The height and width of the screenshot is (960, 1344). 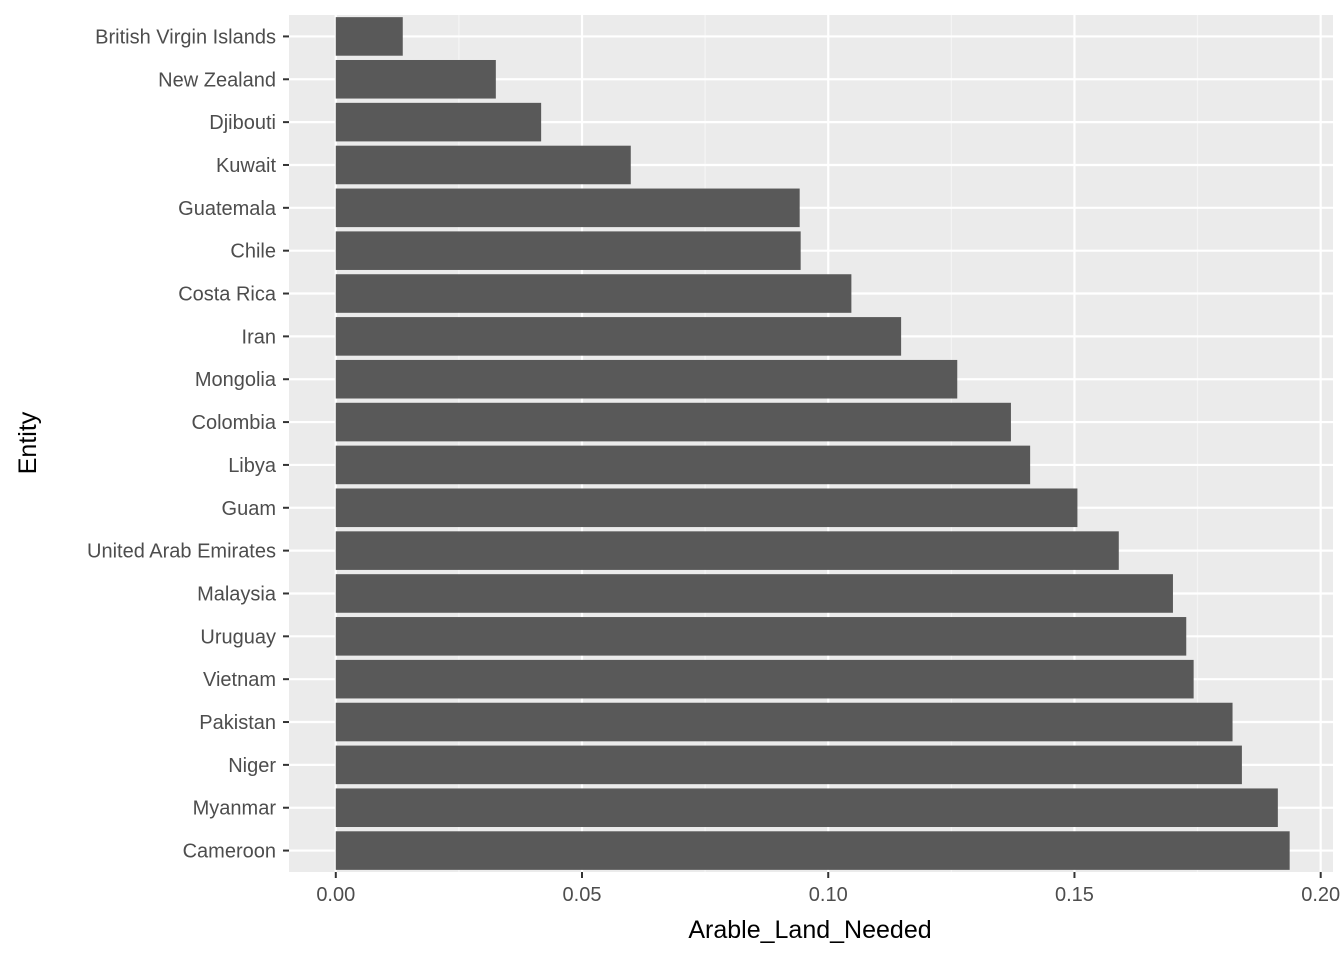 What do you see at coordinates (181, 552) in the screenshot?
I see `y-tick-label: United Arab Emirates` at bounding box center [181, 552].